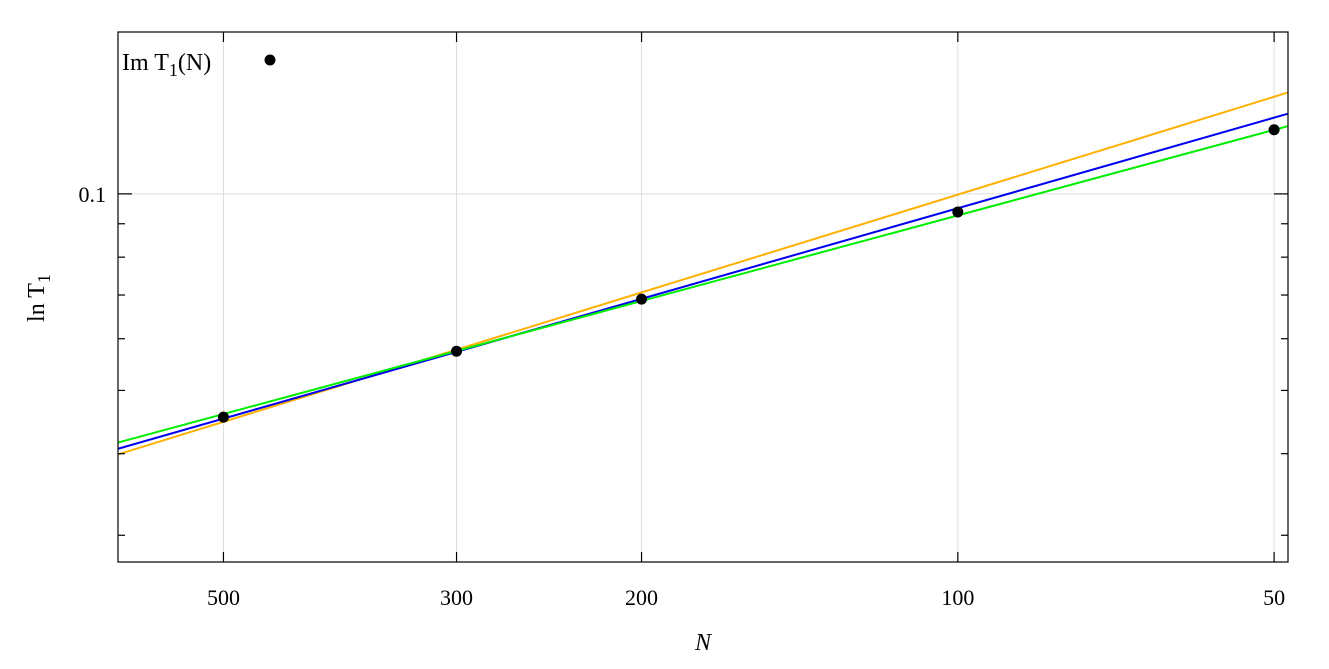 This screenshot has height=669, width=1329. What do you see at coordinates (456, 597) in the screenshot?
I see `x-tick-label: 300` at bounding box center [456, 597].